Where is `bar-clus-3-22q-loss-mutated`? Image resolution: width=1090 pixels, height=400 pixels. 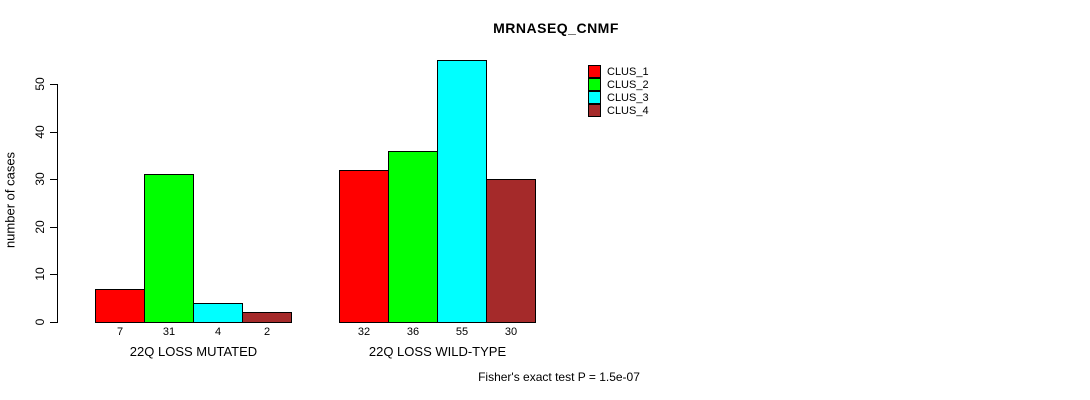
bar-clus-3-22q-loss-mutated is located at coordinates (218, 313).